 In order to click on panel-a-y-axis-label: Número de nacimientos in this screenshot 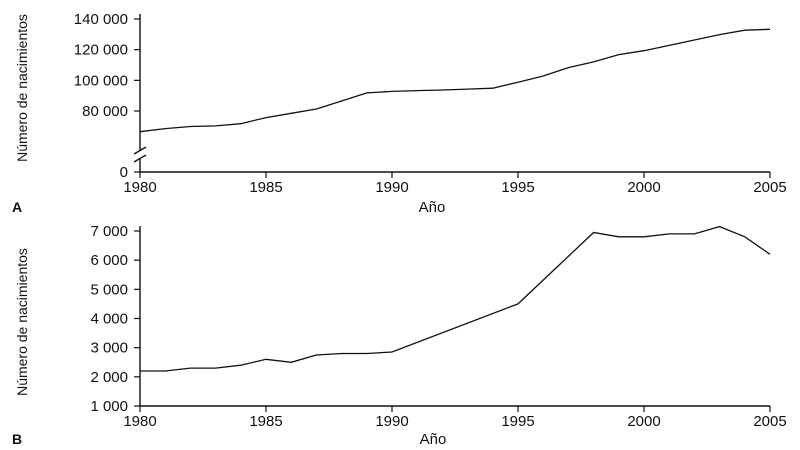, I will do `click(22, 88)`.